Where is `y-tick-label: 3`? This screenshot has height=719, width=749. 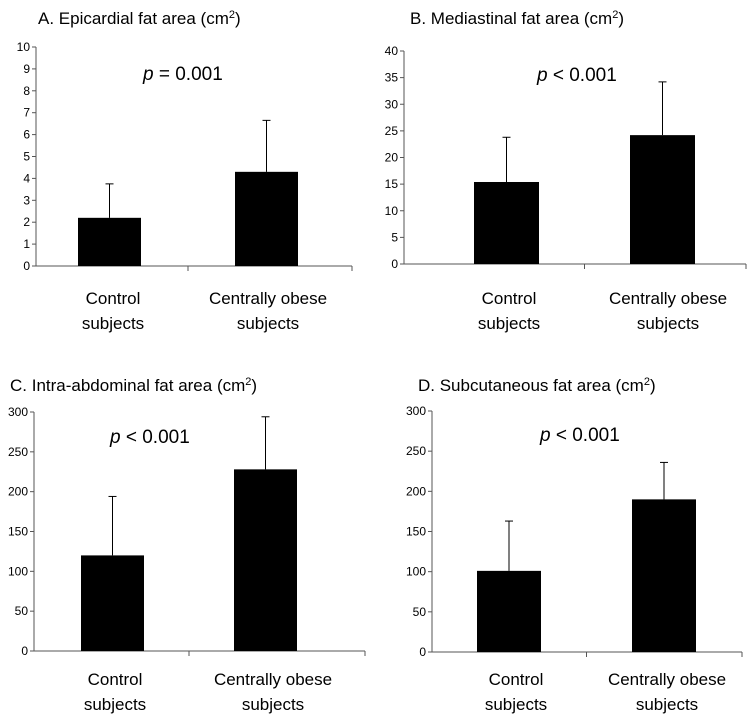
y-tick-label: 3 is located at coordinates (26, 200).